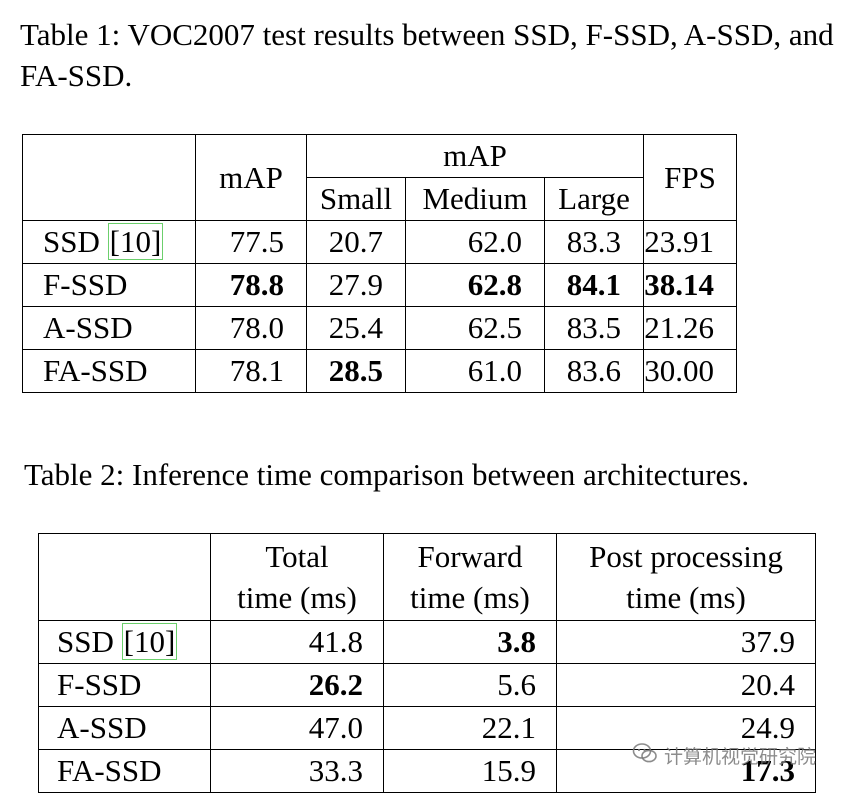  What do you see at coordinates (356, 285) in the screenshot?
I see `small-cell: 27.9` at bounding box center [356, 285].